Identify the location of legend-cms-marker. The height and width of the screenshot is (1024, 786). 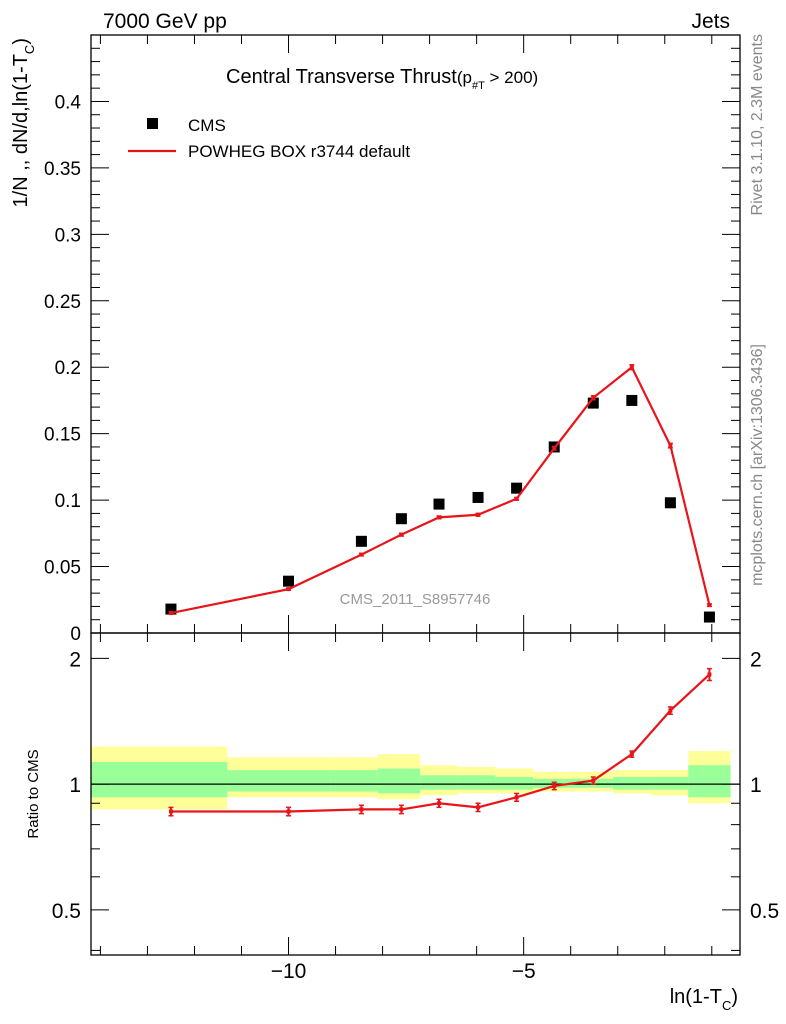
(152, 123).